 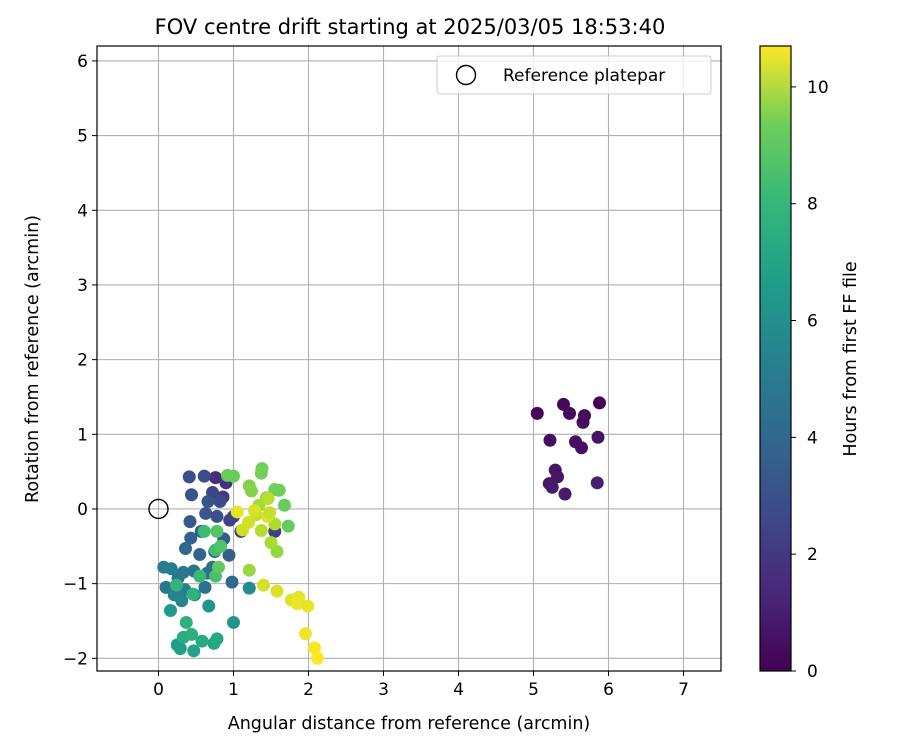 I want to click on x-tick-label: 4, so click(x=458, y=690).